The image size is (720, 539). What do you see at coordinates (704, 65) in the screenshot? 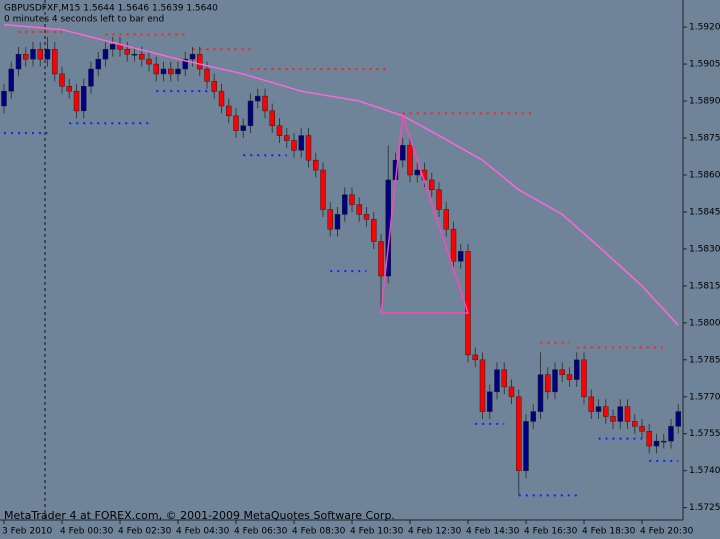
I see `y-tick-label: 1.5905` at bounding box center [704, 65].